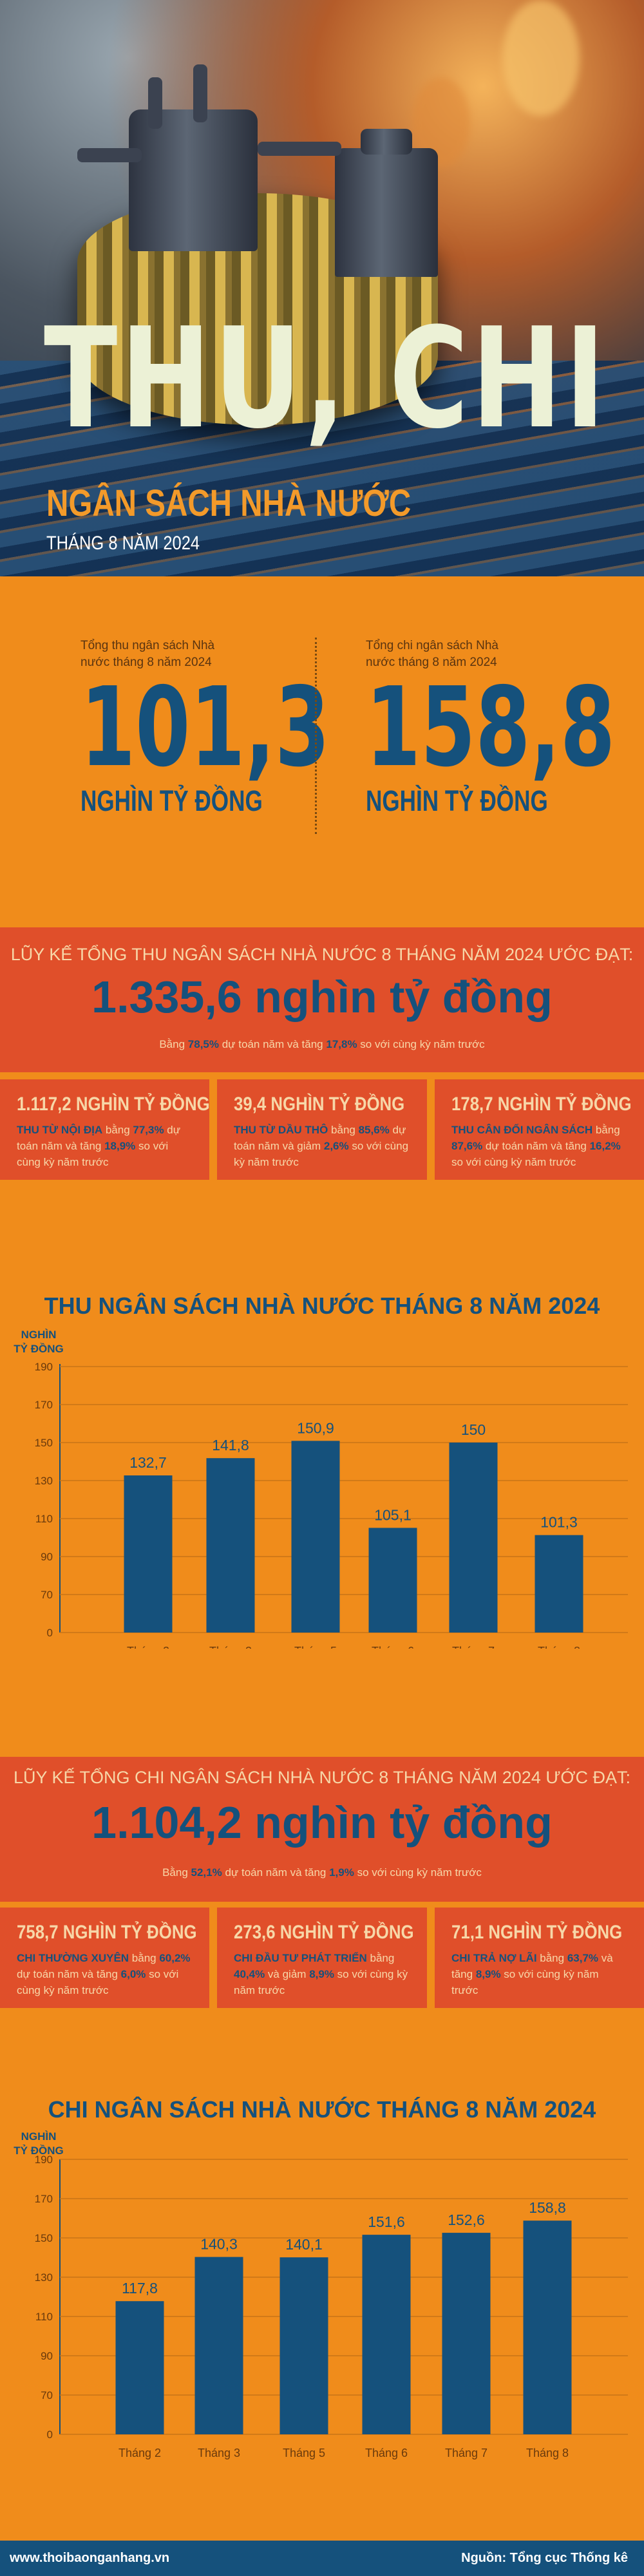 The image size is (644, 2576). I want to click on note-percent: 78,5%, so click(203, 1044).